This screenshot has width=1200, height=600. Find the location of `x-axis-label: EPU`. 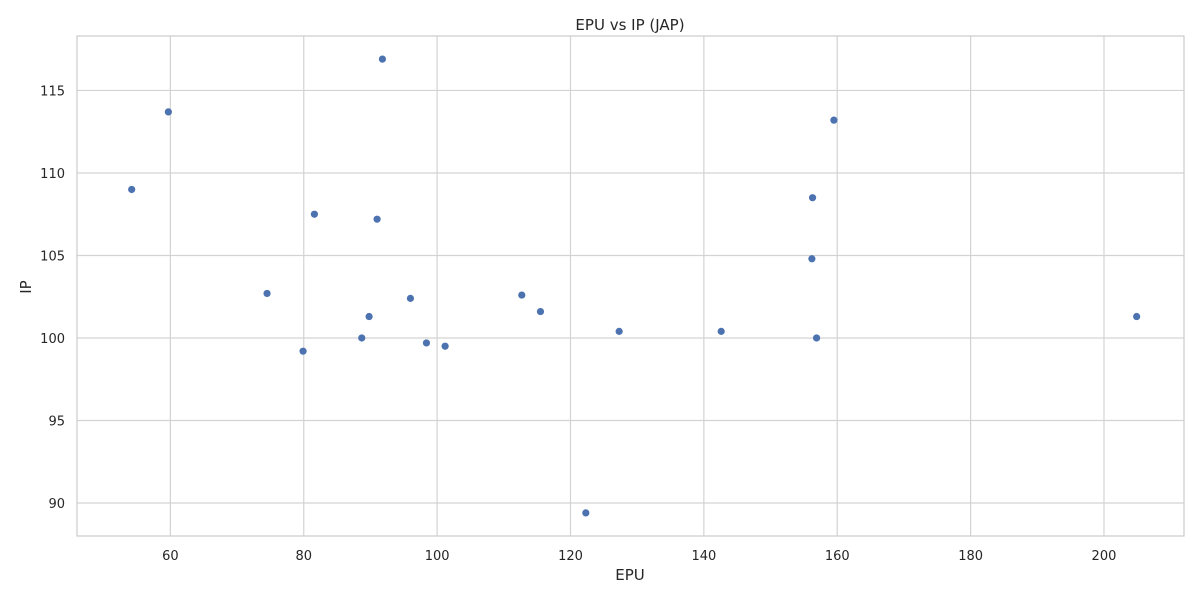

x-axis-label: EPU is located at coordinates (630, 575).